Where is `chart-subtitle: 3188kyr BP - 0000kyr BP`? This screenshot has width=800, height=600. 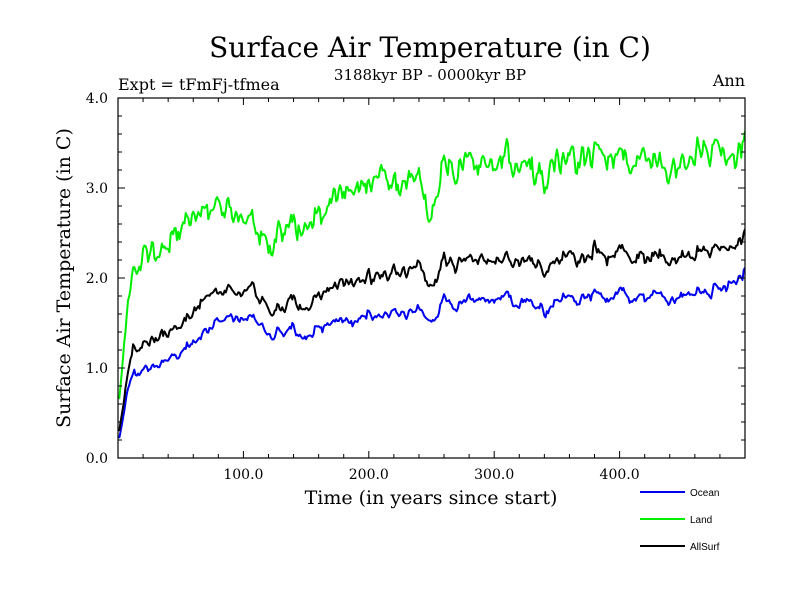 chart-subtitle: 3188kyr BP - 0000kyr BP is located at coordinates (430, 75).